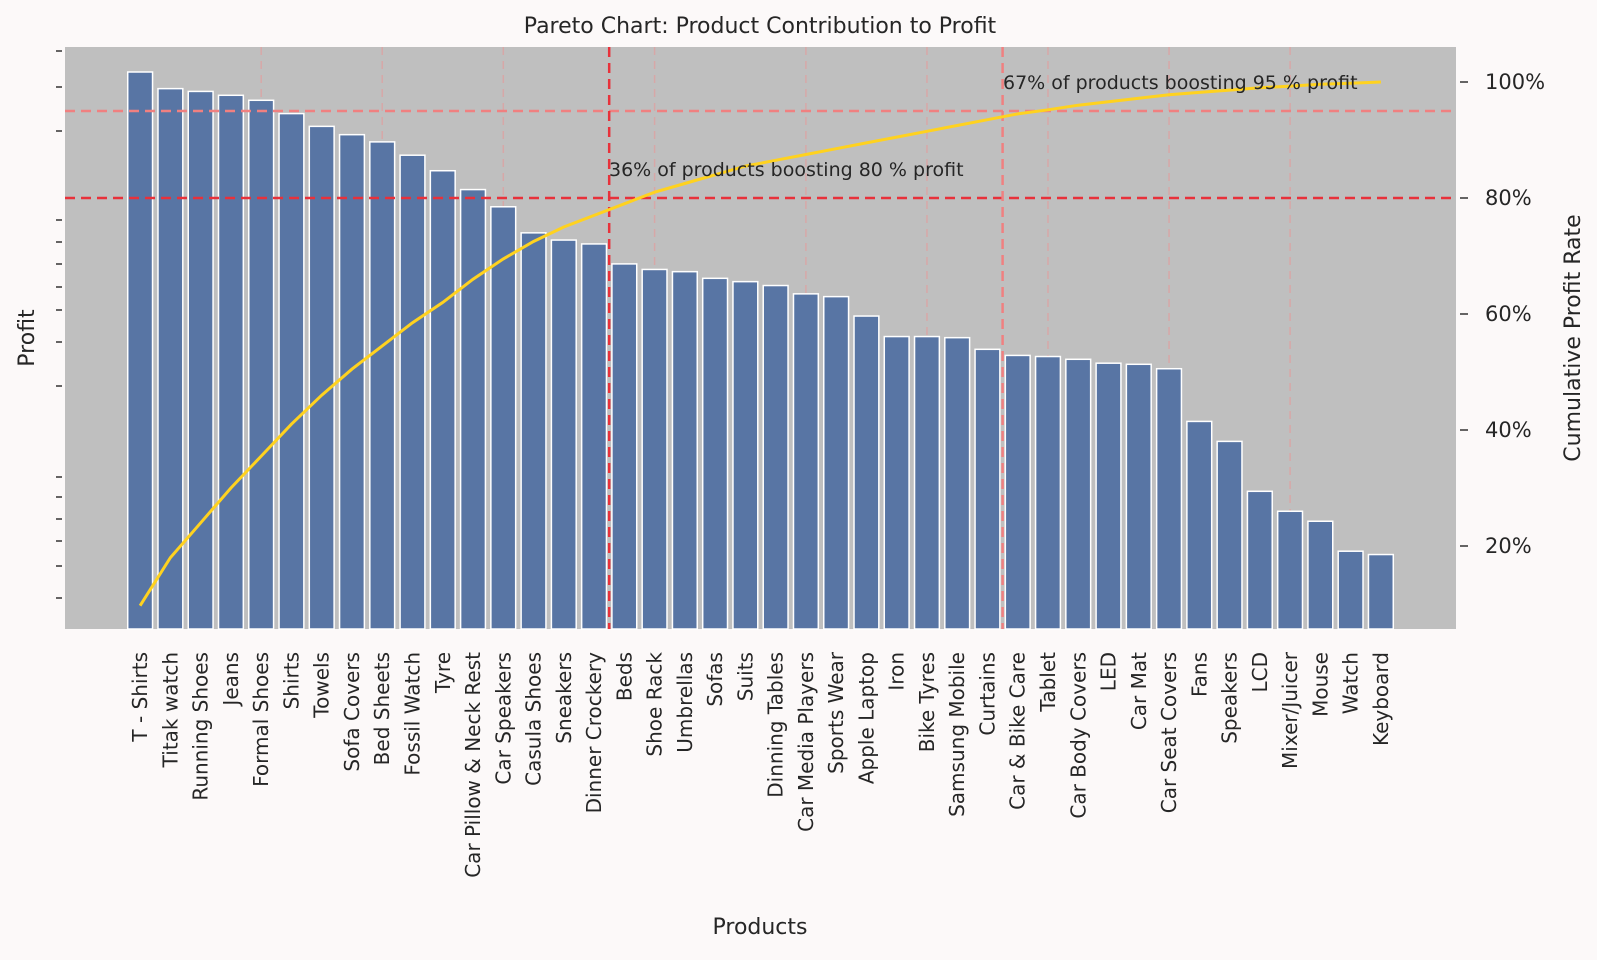 Image resolution: width=1597 pixels, height=960 pixels. Describe the element at coordinates (352, 712) in the screenshot. I see `x-tick-label-7: Sofa Covers` at that location.